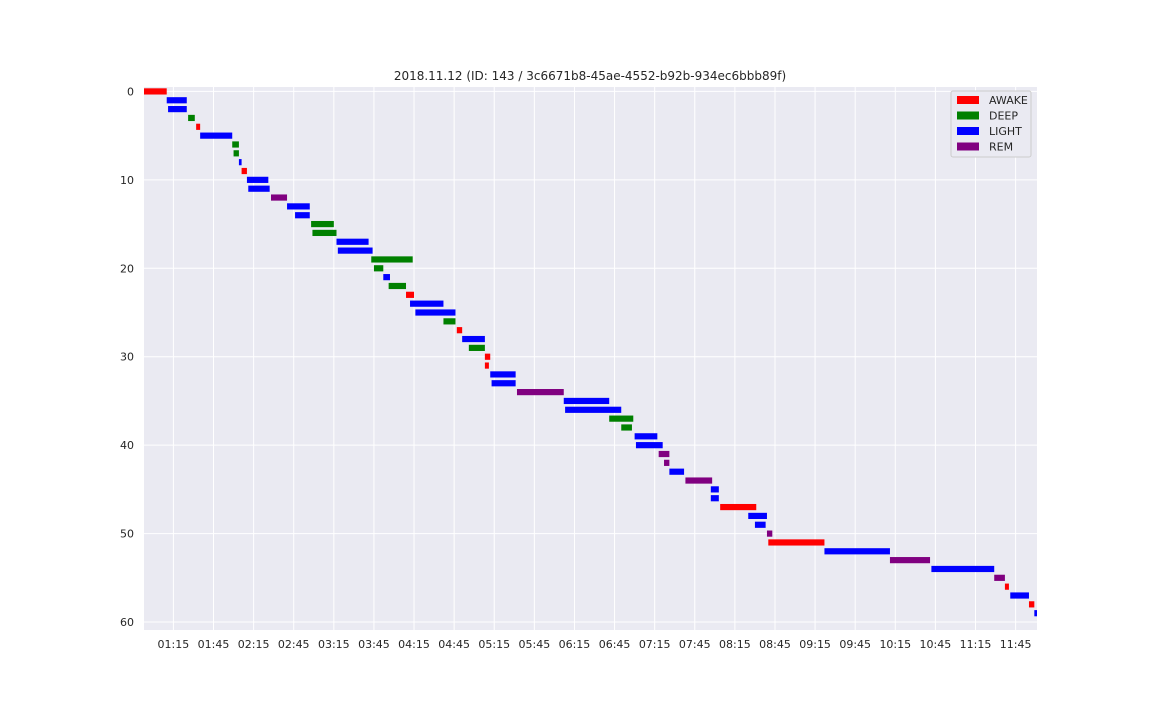  I want to click on x-tick-label: 03:15, so click(334, 644).